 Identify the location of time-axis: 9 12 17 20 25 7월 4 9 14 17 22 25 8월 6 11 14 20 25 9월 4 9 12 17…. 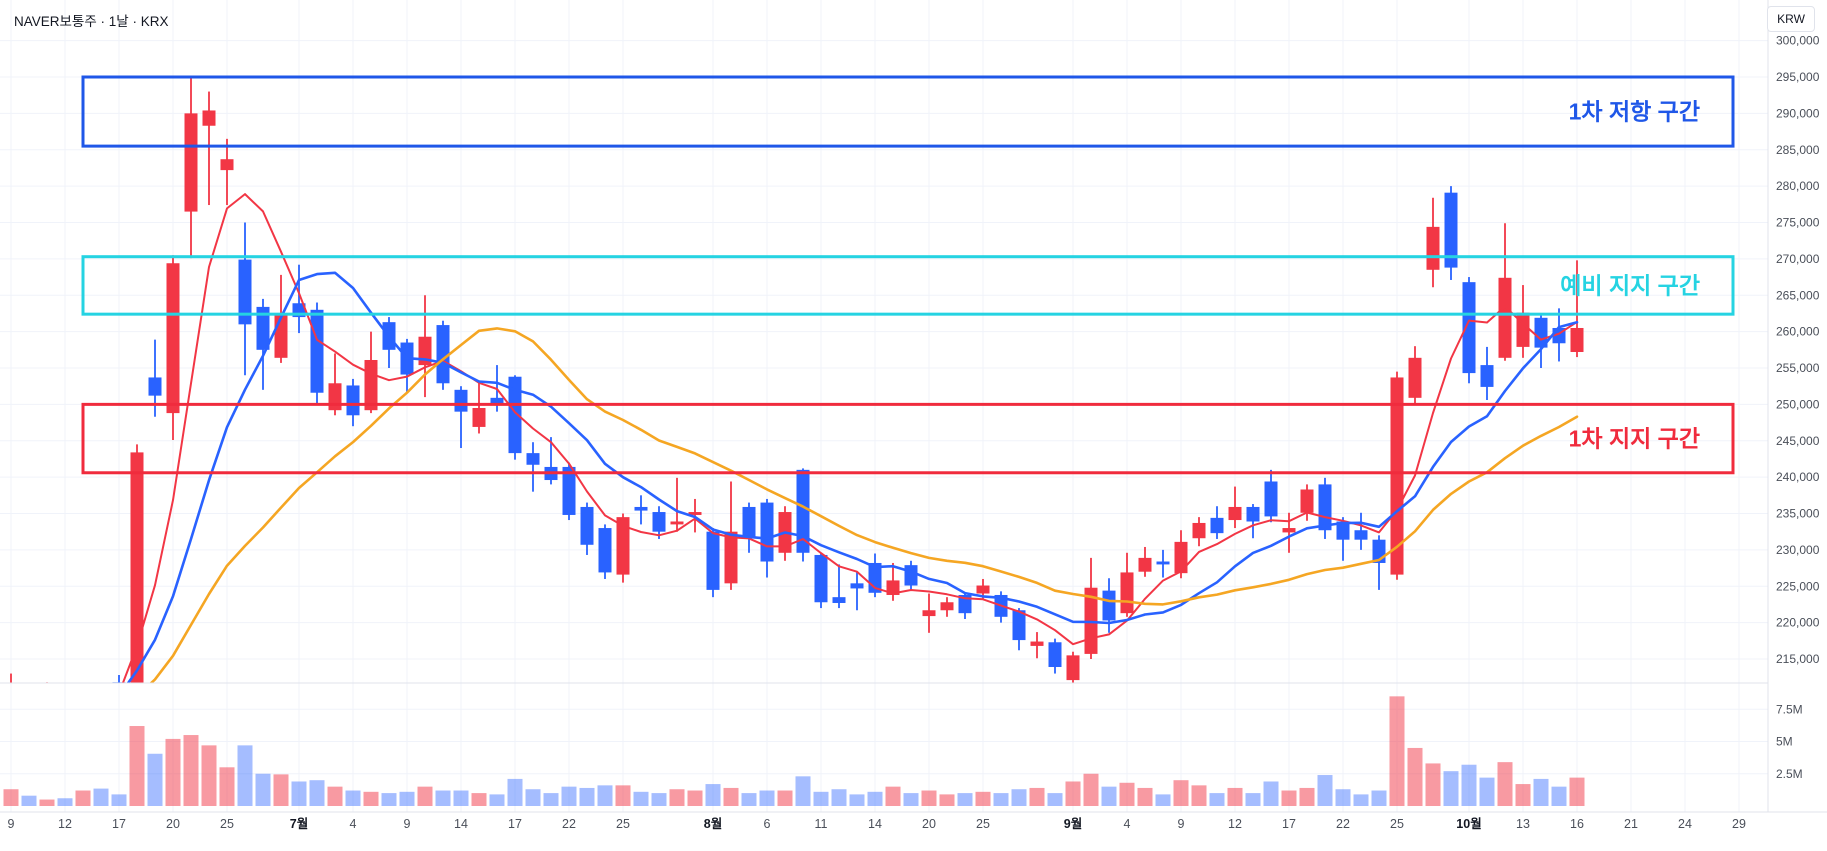
(877, 823).